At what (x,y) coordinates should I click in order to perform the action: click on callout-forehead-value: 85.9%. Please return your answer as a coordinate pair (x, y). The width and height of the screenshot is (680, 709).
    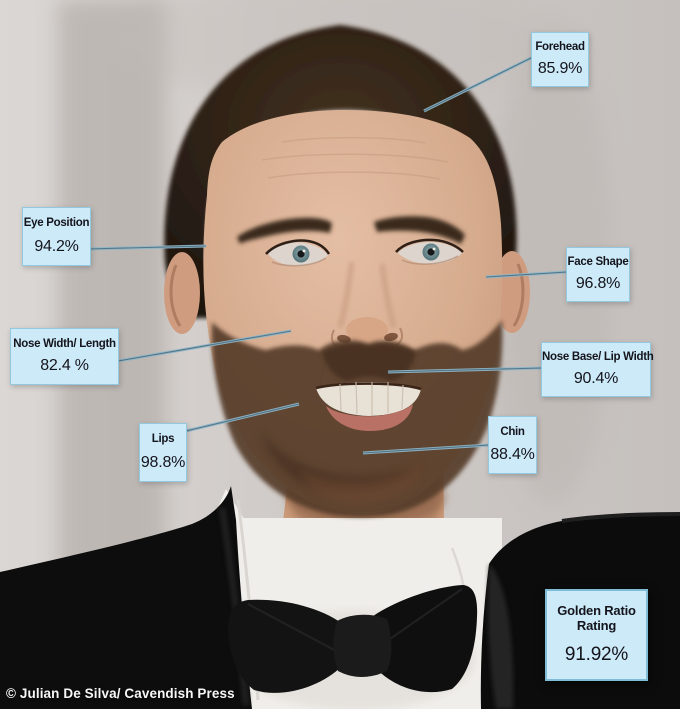
    Looking at the image, I should click on (560, 68).